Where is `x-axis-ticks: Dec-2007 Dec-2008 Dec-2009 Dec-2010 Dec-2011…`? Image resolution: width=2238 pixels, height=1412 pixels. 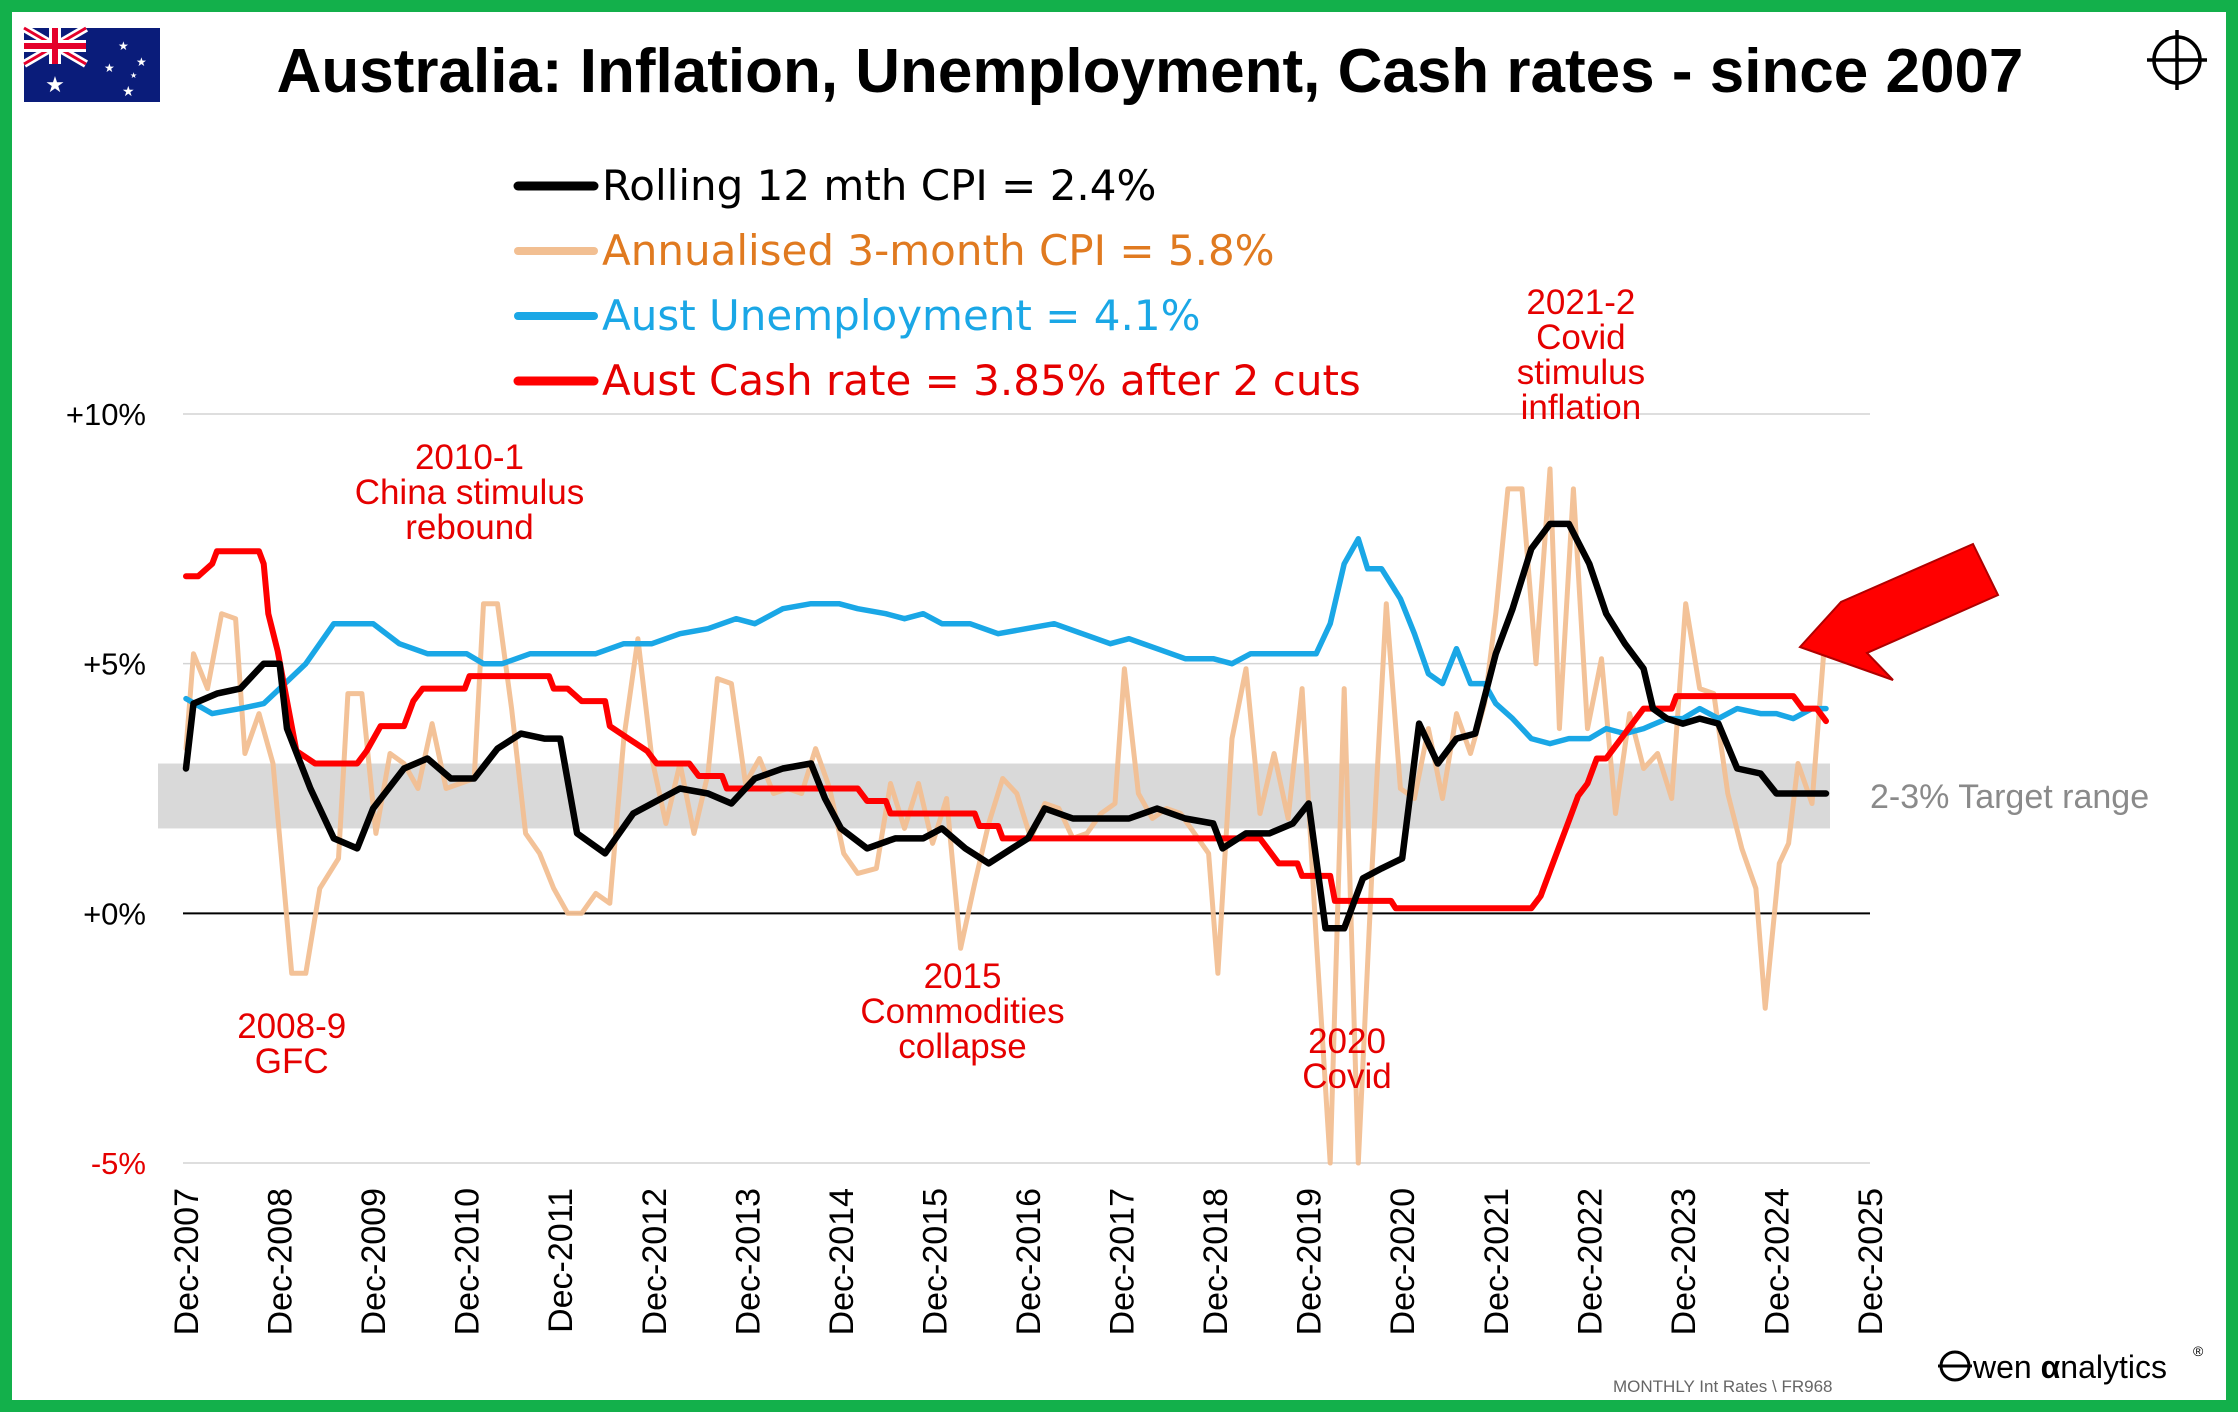 x-axis-ticks: Dec-2007 Dec-2008 Dec-2009 Dec-2010 Dec-2011… is located at coordinates (1029, 1261).